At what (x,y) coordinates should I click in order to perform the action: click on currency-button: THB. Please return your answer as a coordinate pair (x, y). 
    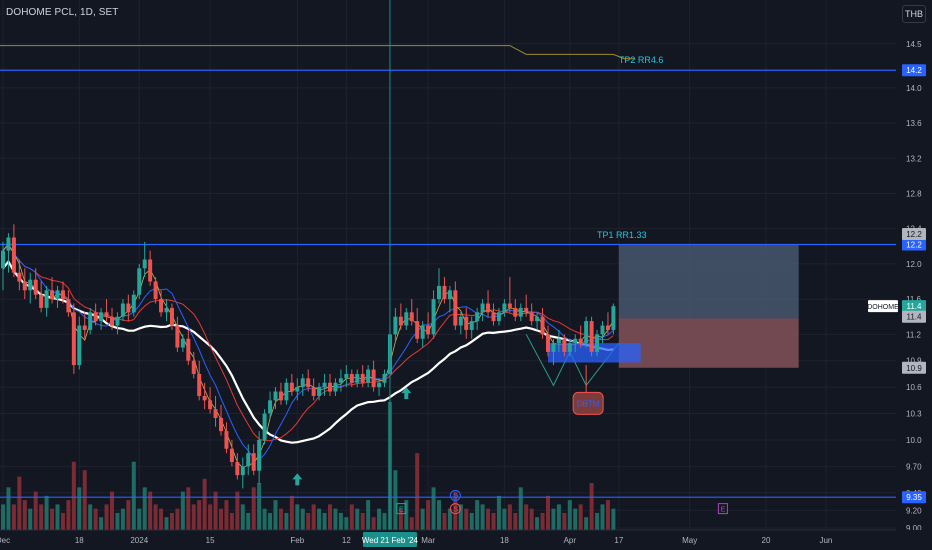
    Looking at the image, I should click on (914, 14).